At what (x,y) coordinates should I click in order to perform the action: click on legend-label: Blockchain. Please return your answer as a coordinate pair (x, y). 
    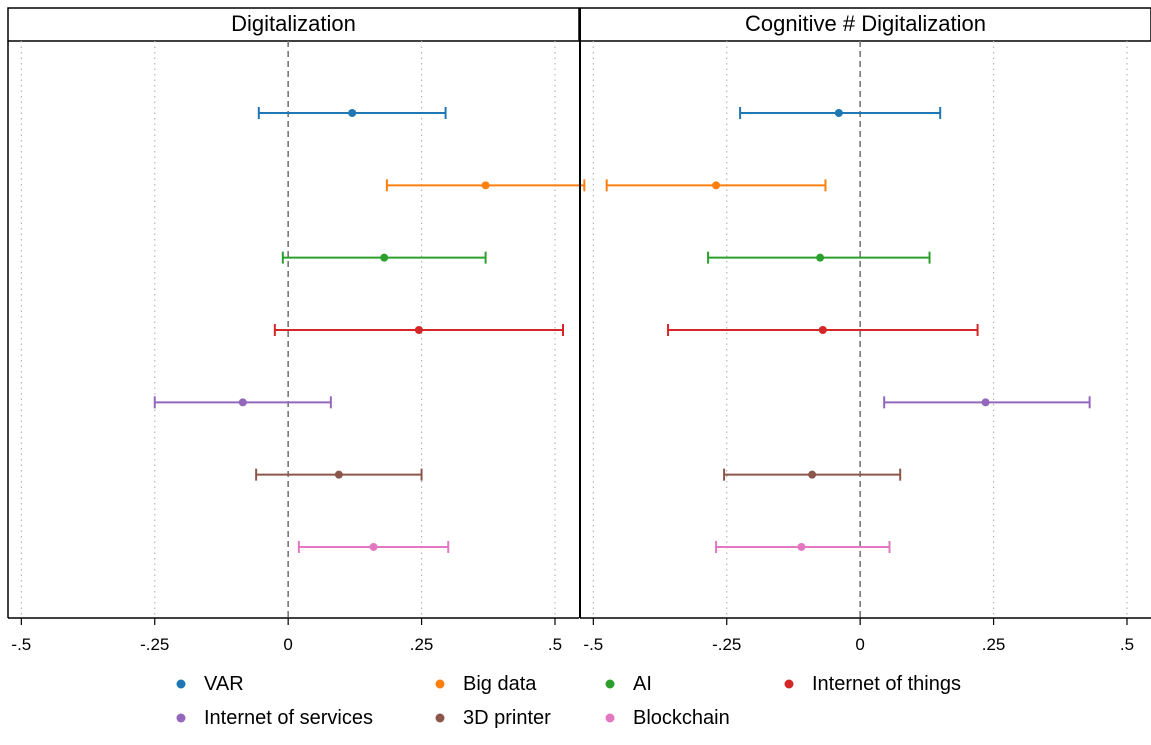
    Looking at the image, I should click on (681, 718).